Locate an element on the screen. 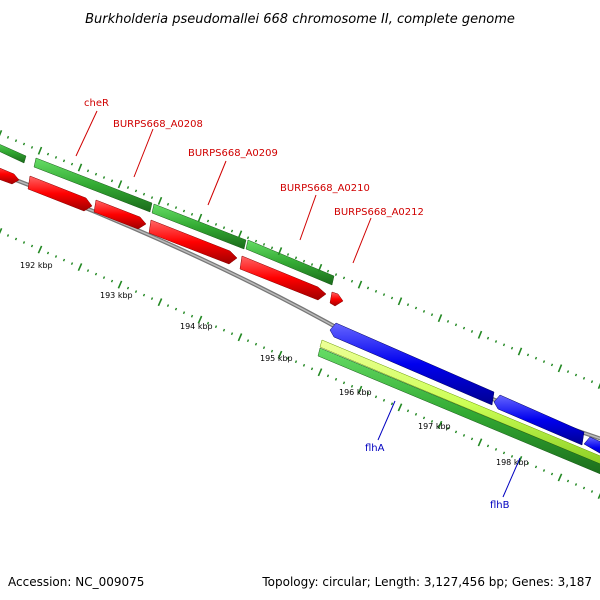  gene-label-flhA: flhA is located at coordinates (375, 448).